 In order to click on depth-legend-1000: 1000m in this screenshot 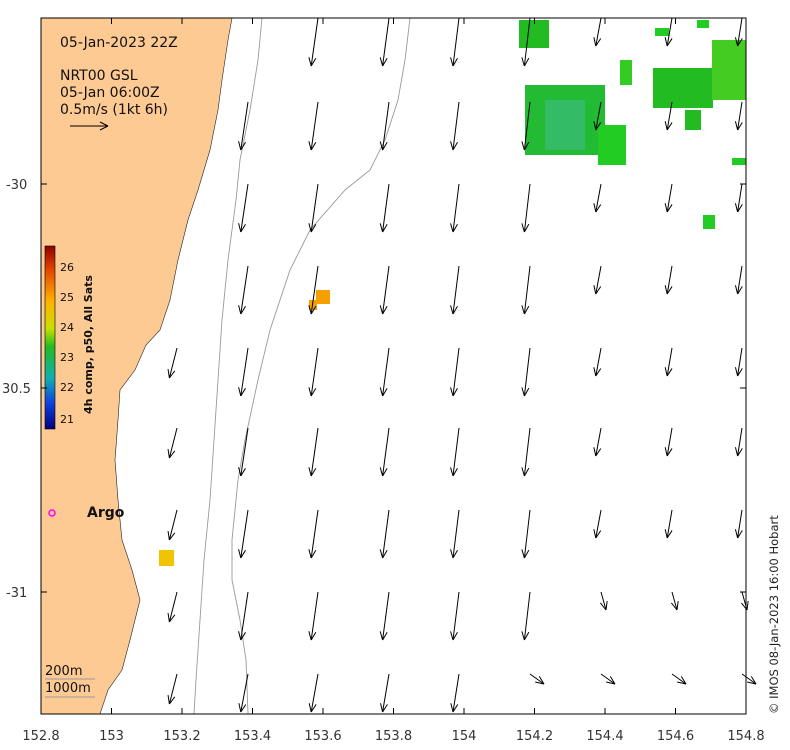, I will do `click(68, 688)`.